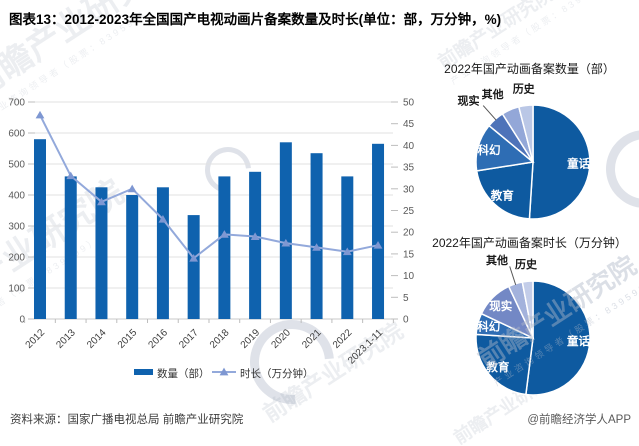  What do you see at coordinates (16, 227) in the screenshot?
I see `y-axis-label-left: 300` at bounding box center [16, 227].